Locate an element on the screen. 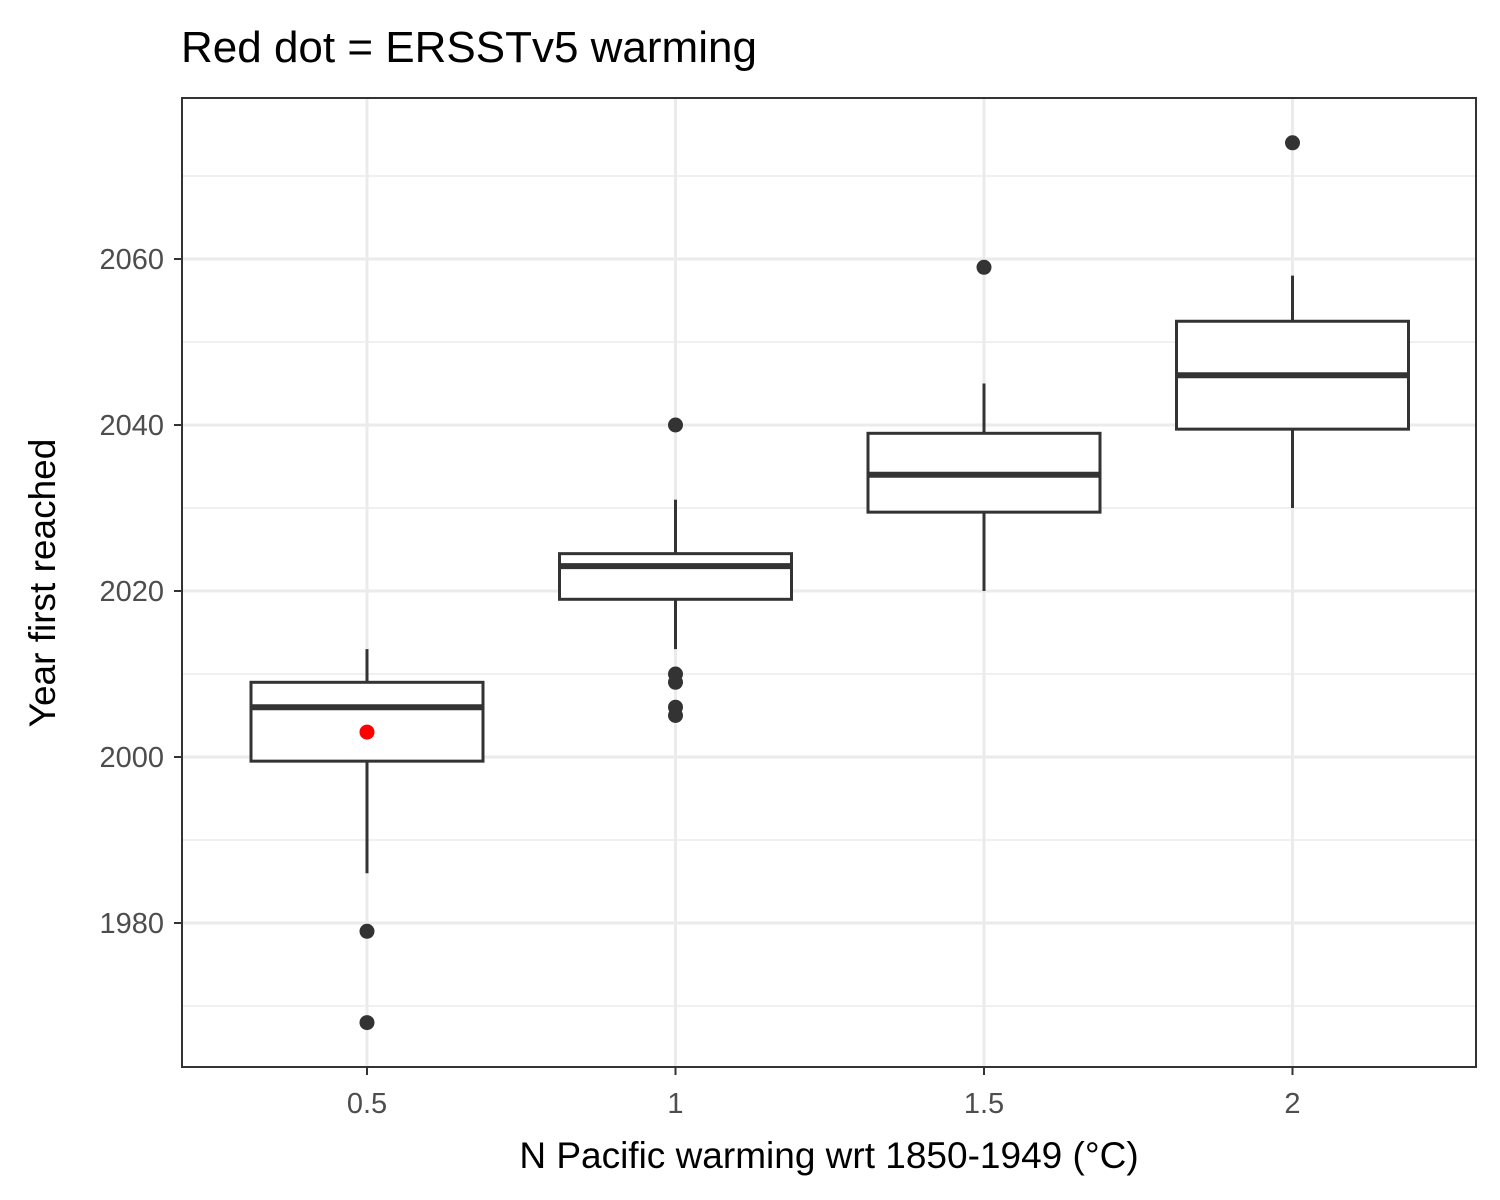 The image size is (1500, 1200). y-axis-title: Year first reached is located at coordinates (42, 583).